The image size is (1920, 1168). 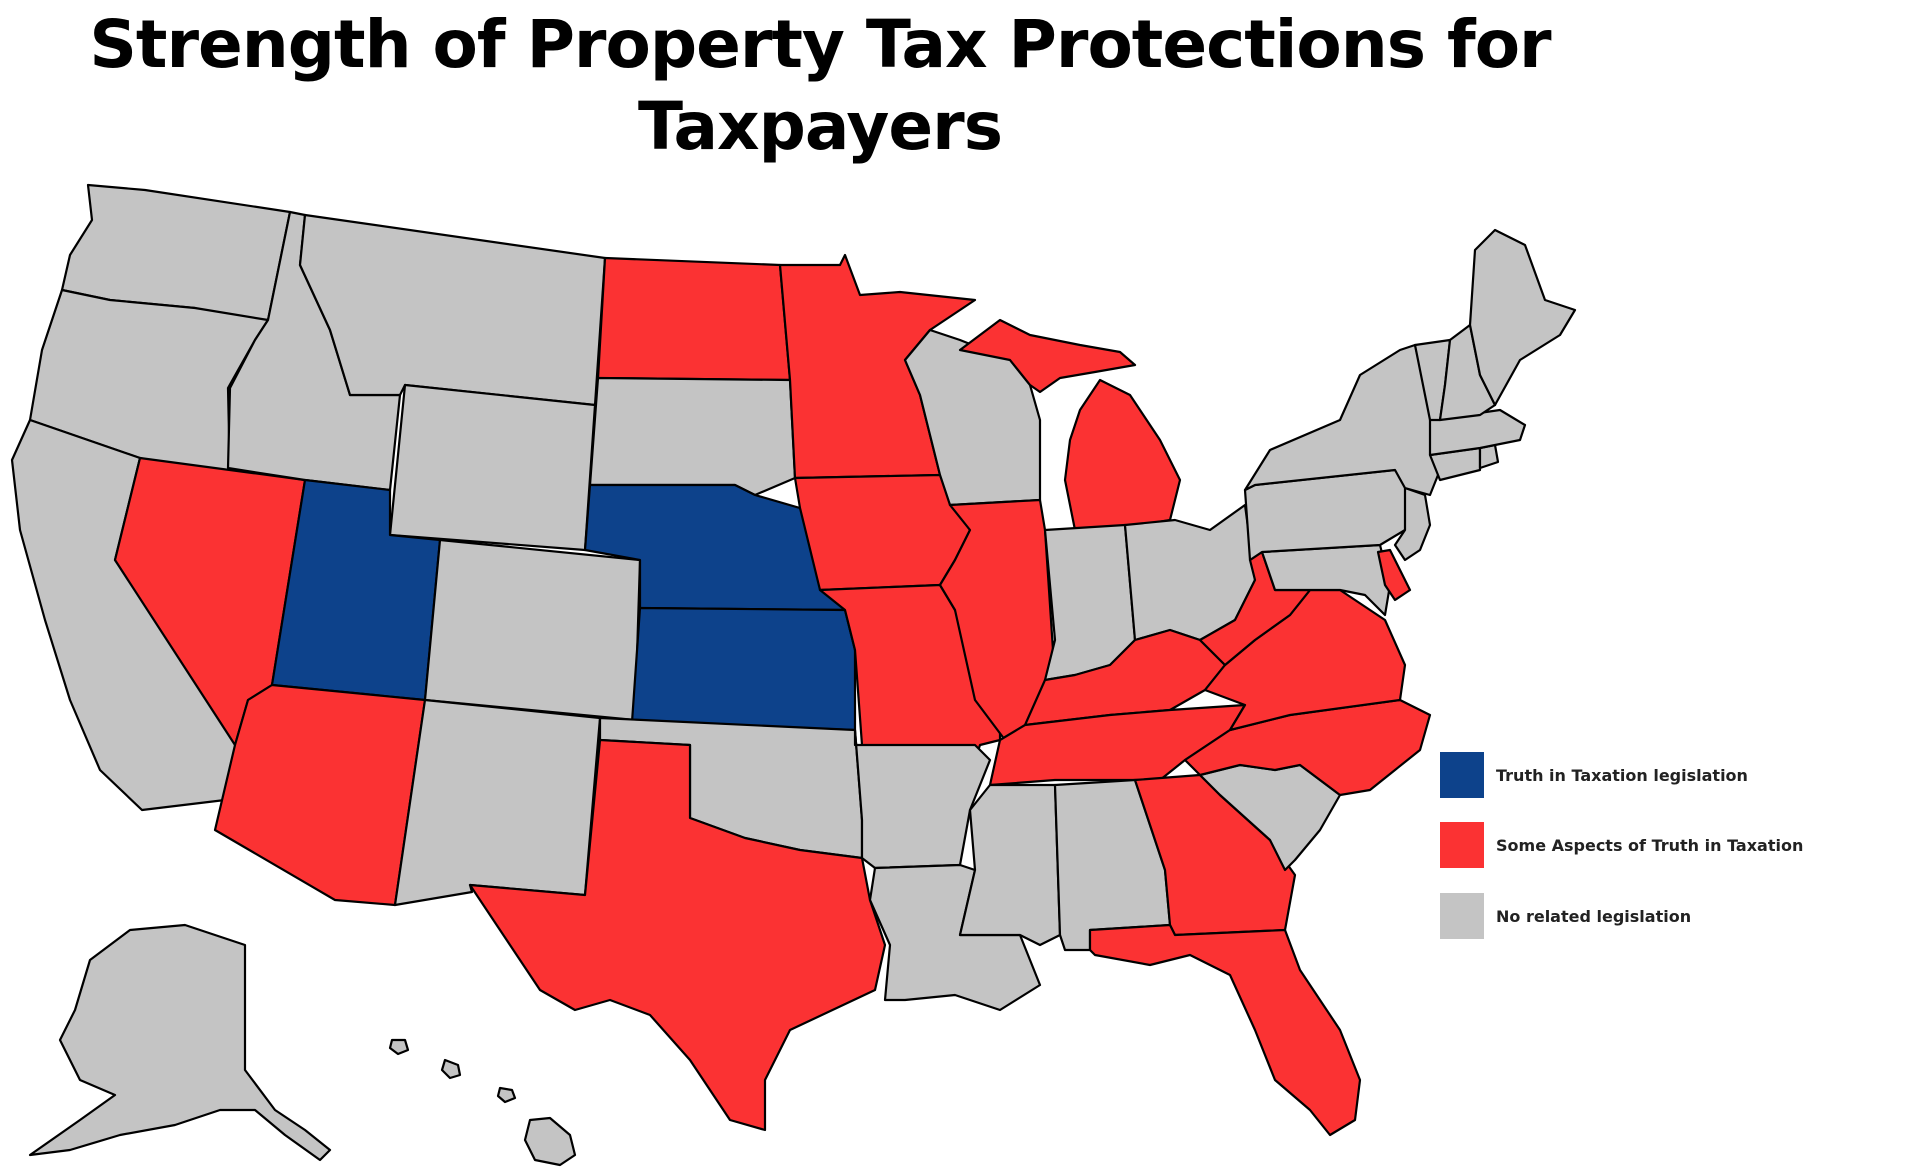 What do you see at coordinates (1522, 317) in the screenshot?
I see `state-maine` at bounding box center [1522, 317].